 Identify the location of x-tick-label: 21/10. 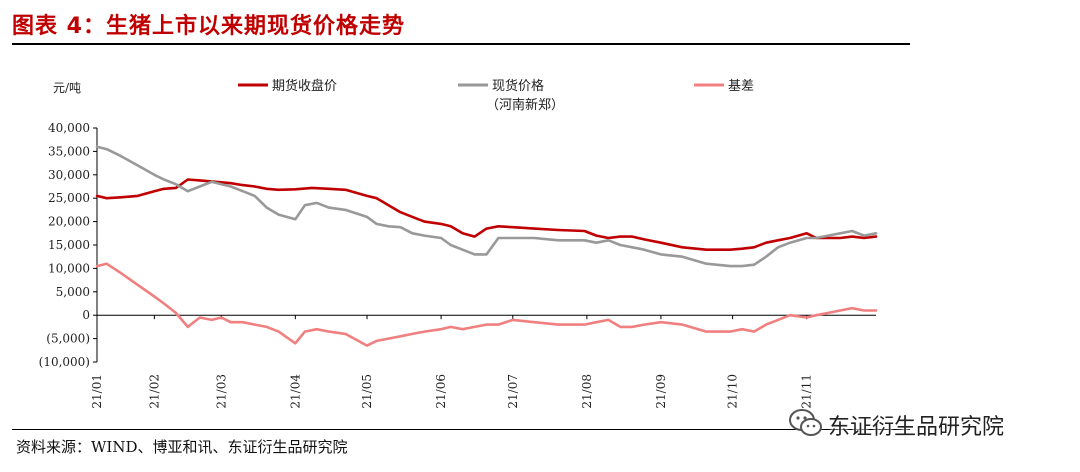
(733, 391).